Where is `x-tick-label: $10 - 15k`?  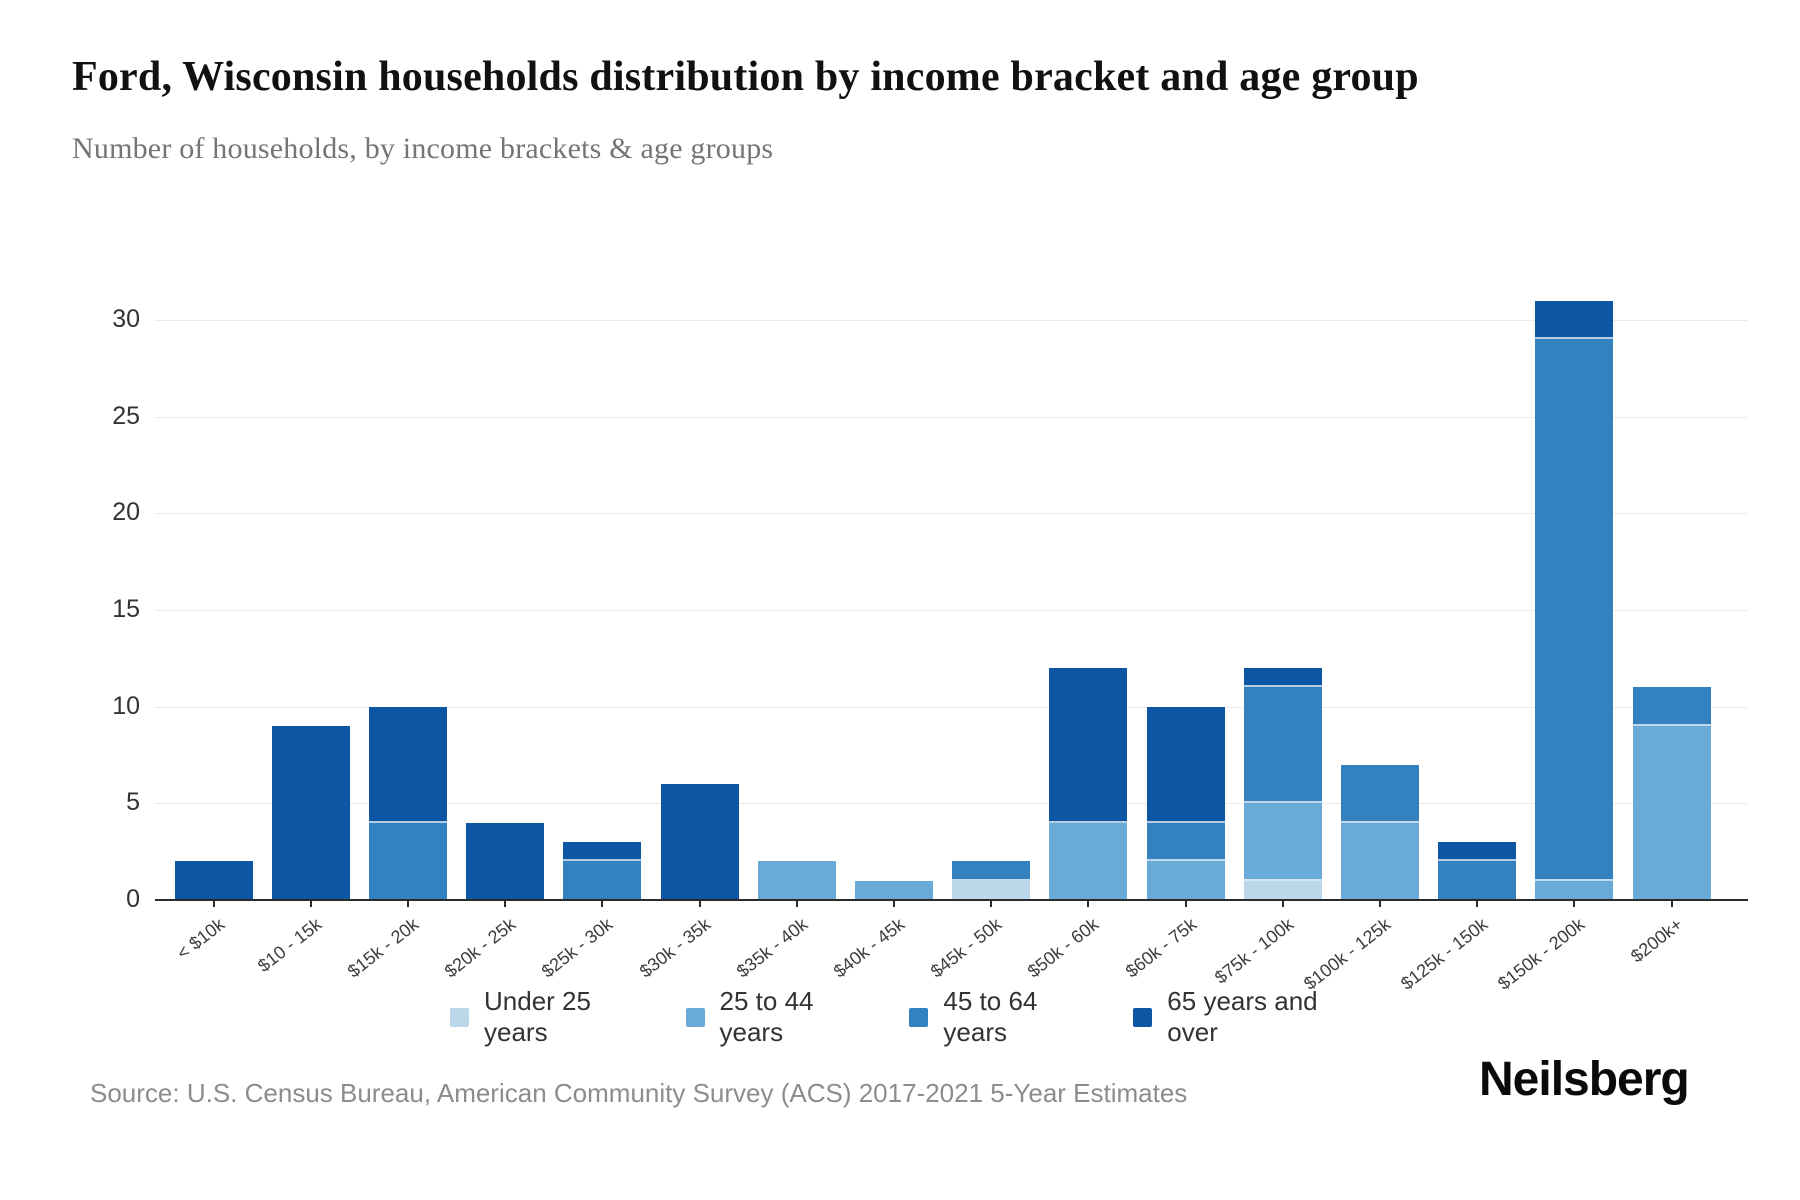
x-tick-label: $10 - 15k is located at coordinates (289, 945).